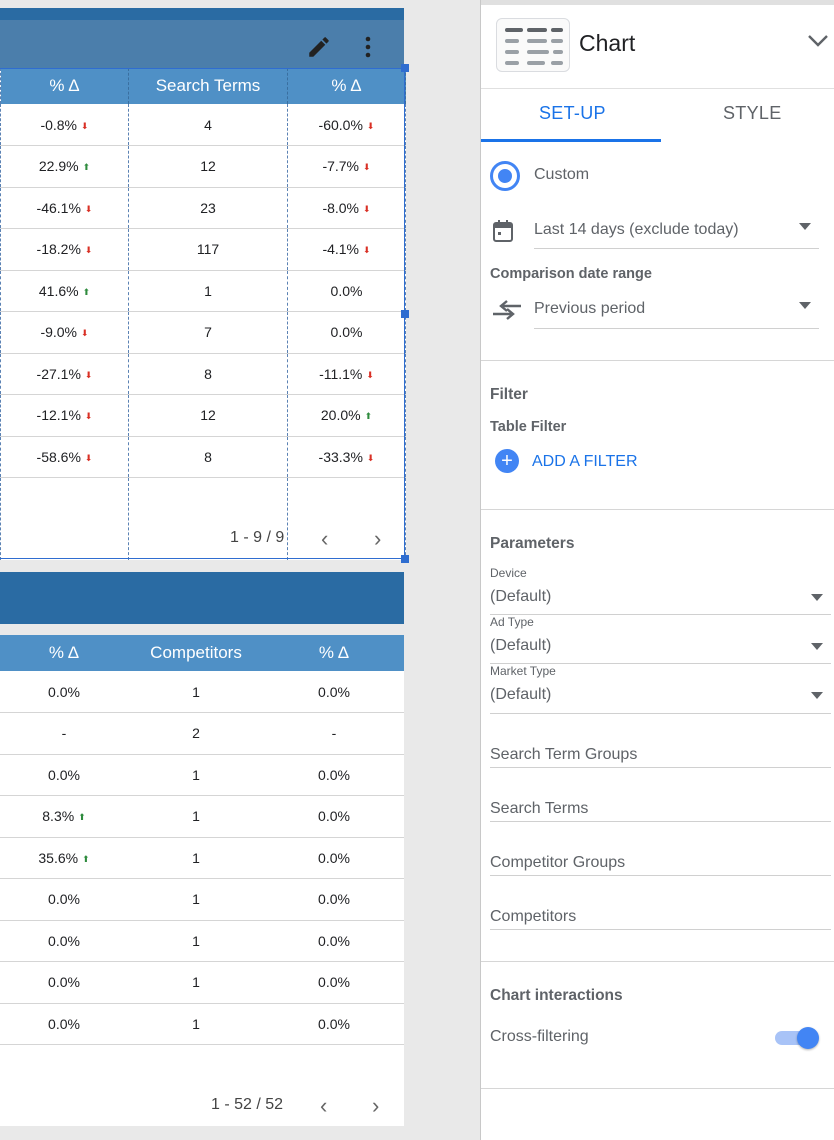 Image resolution: width=834 pixels, height=1140 pixels. What do you see at coordinates (196, 653) in the screenshot?
I see `column-header: Competitors` at bounding box center [196, 653].